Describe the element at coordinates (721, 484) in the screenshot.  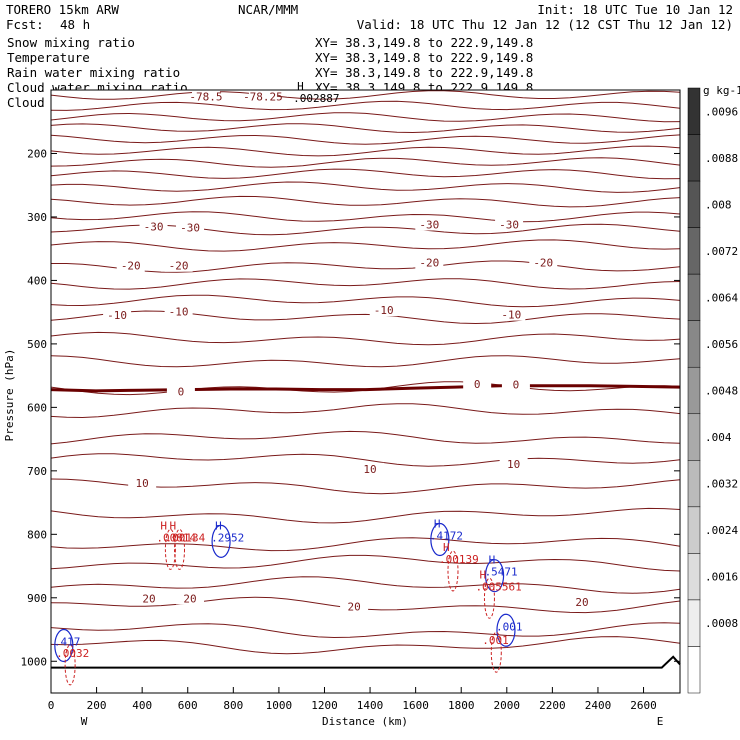
I see `colorbar-label: .0032` at that location.